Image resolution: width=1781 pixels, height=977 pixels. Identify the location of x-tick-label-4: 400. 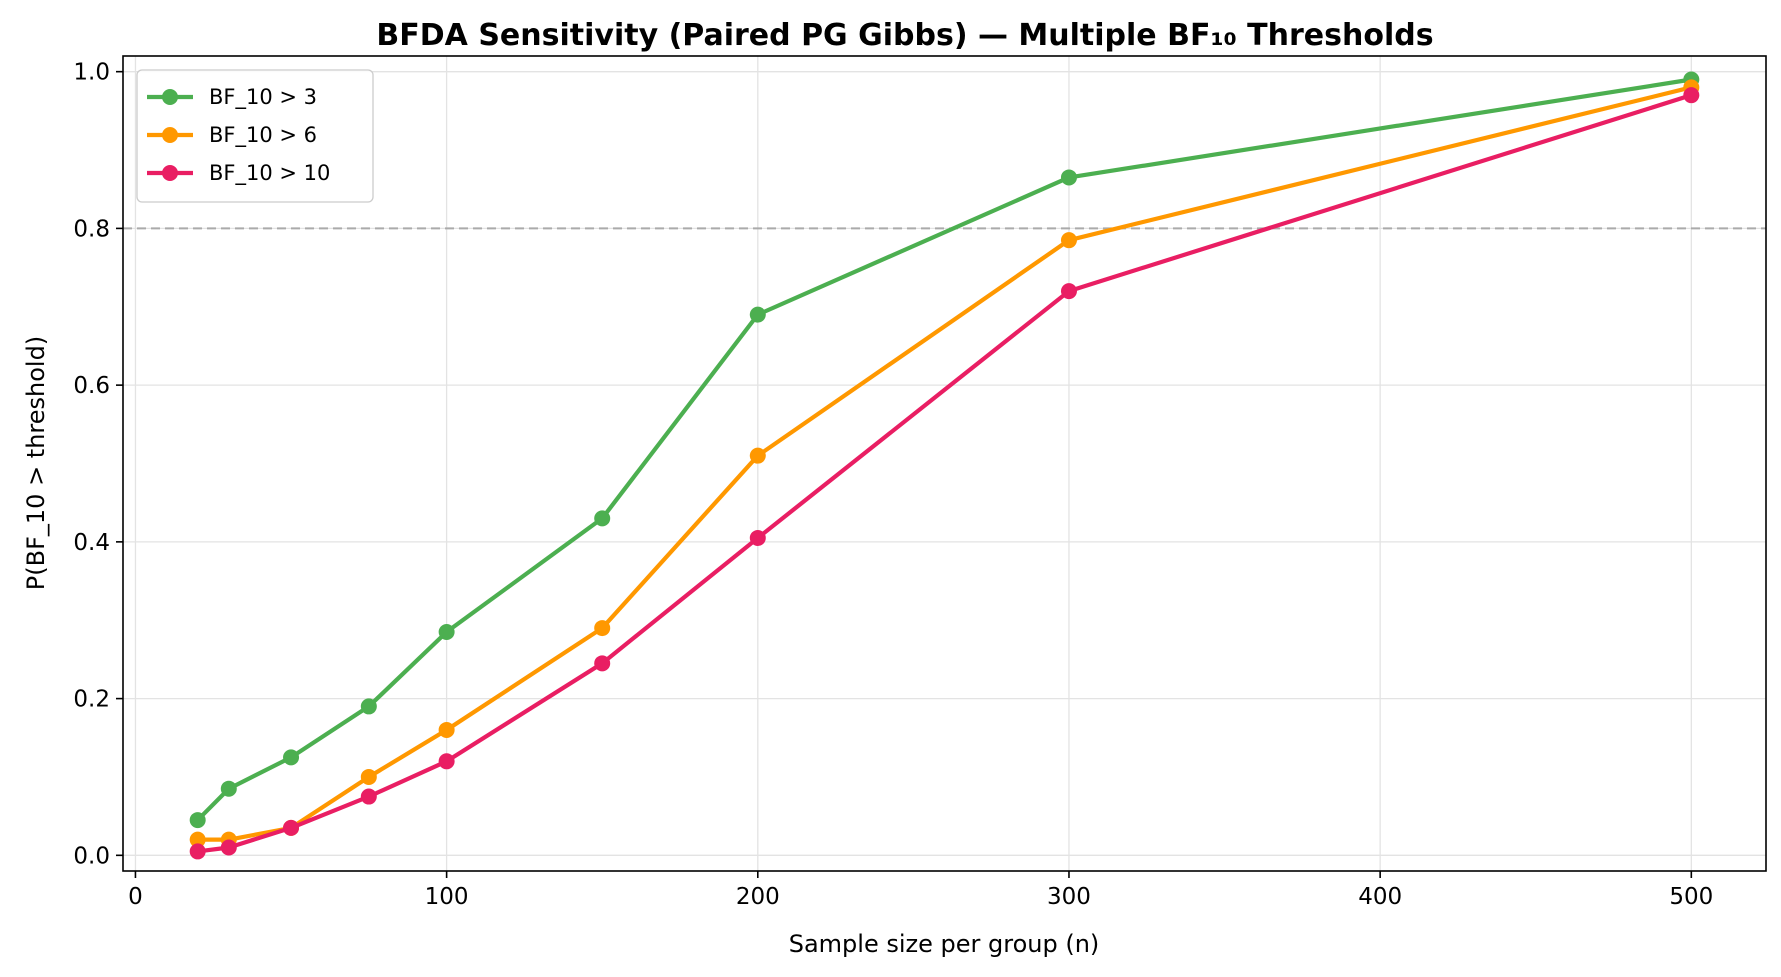
(1380, 897).